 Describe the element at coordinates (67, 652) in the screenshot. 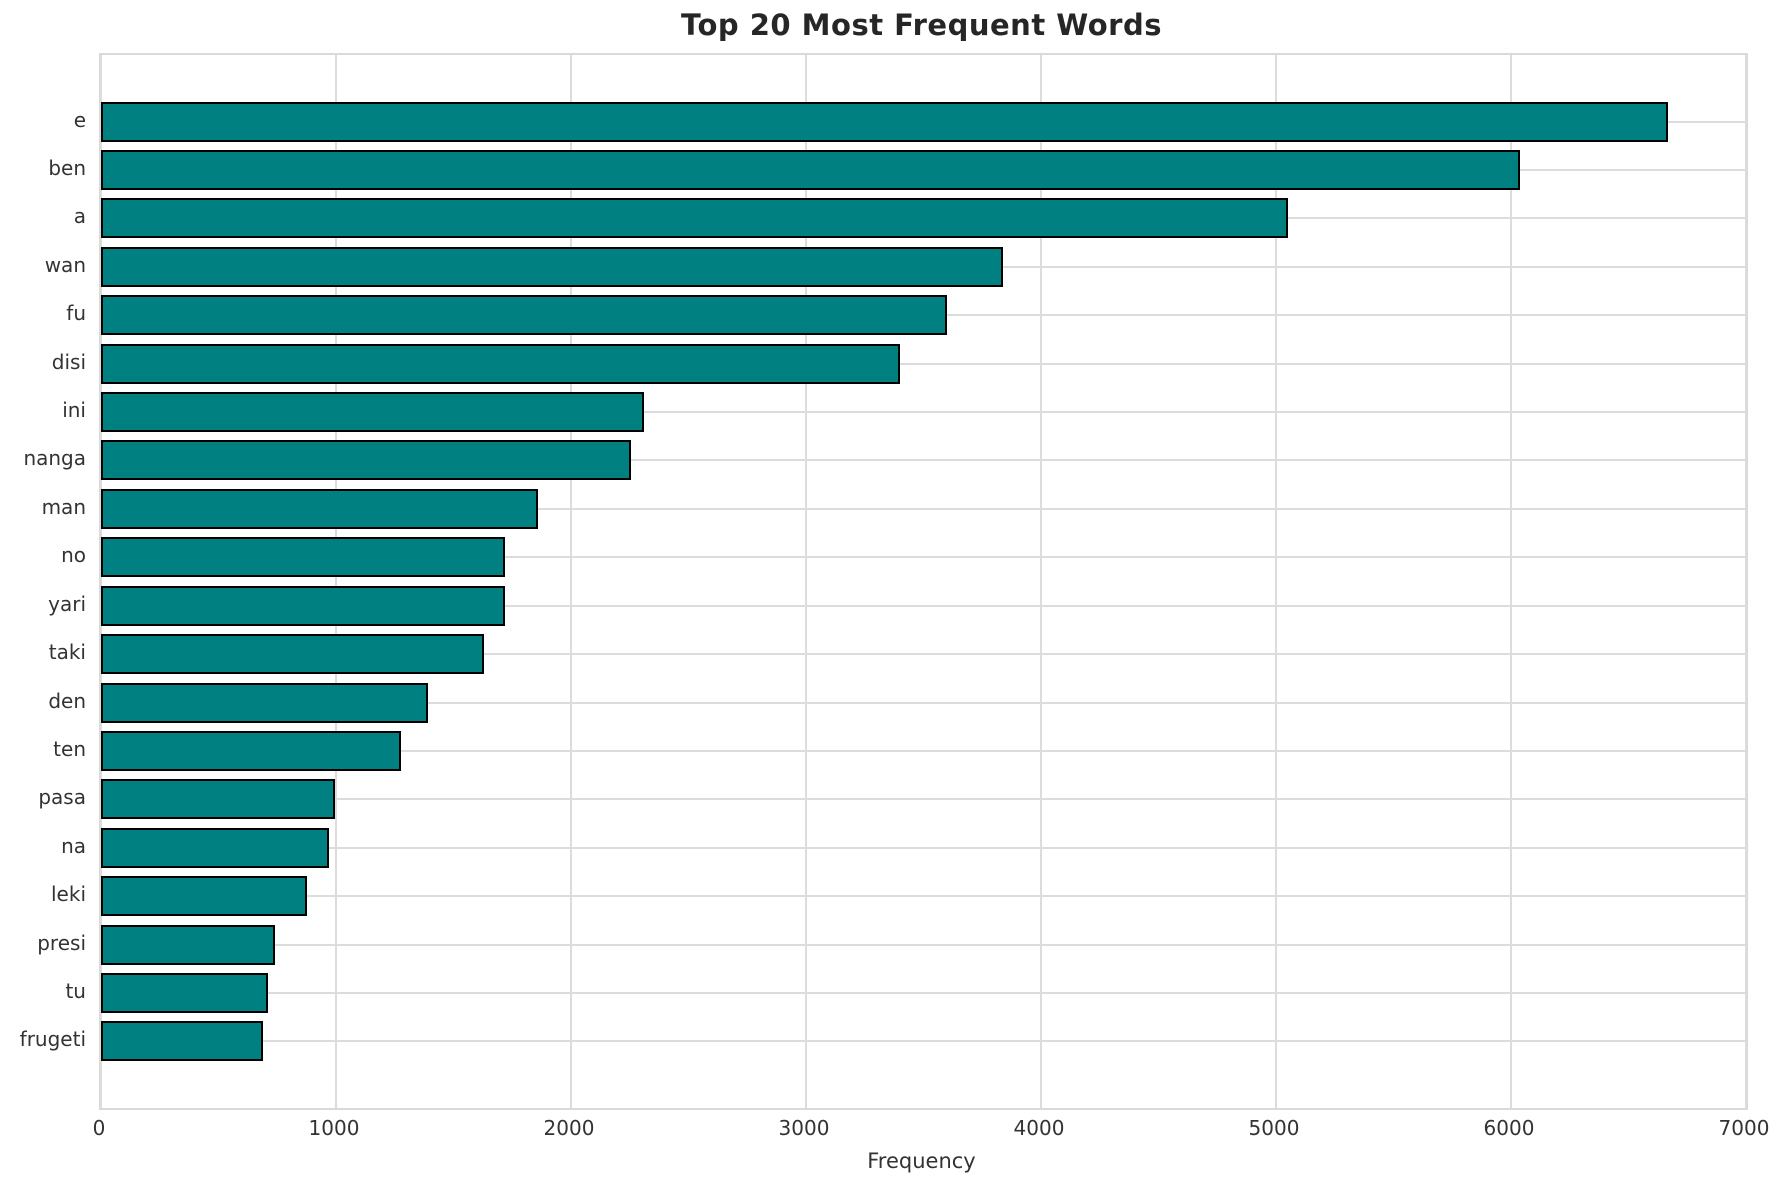

I see `y-tick-label-taki: taki` at that location.